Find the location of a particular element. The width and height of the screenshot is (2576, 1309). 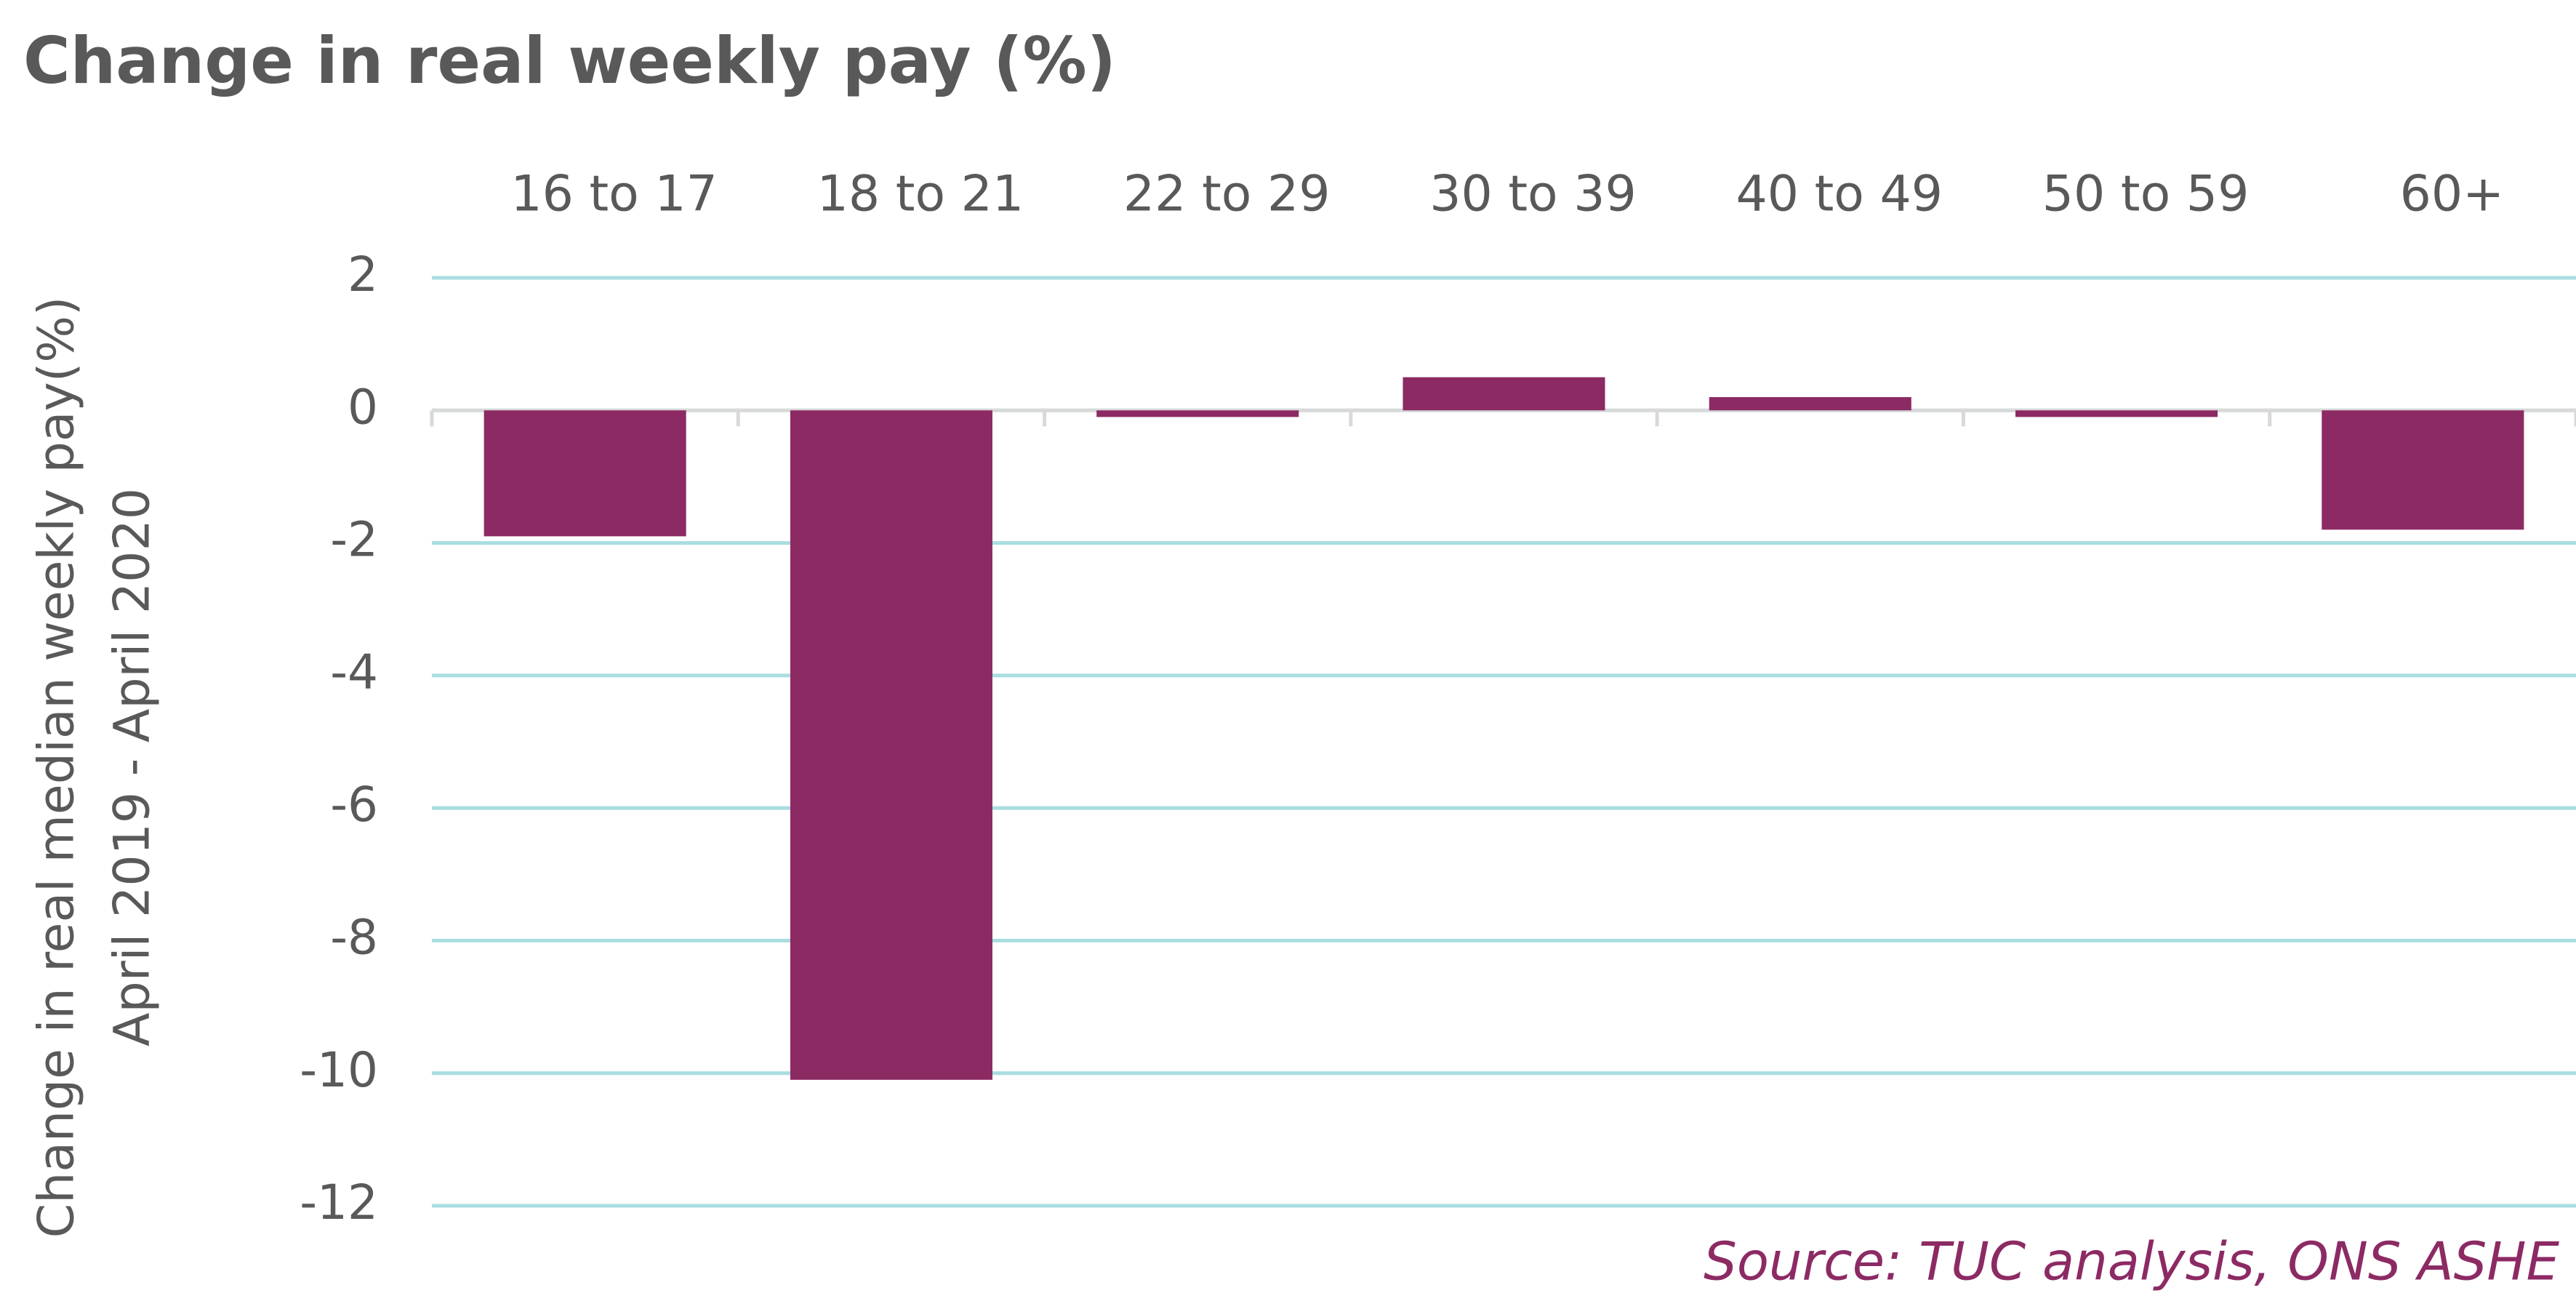

y-axis-title-line: April 2019 - April 2020 is located at coordinates (132, 767).